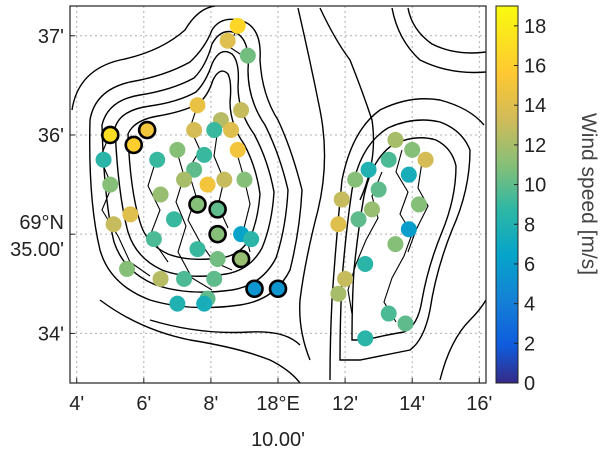 Image resolution: width=600 pixels, height=456 pixels. I want to click on x-tick-label: 14', so click(412, 404).